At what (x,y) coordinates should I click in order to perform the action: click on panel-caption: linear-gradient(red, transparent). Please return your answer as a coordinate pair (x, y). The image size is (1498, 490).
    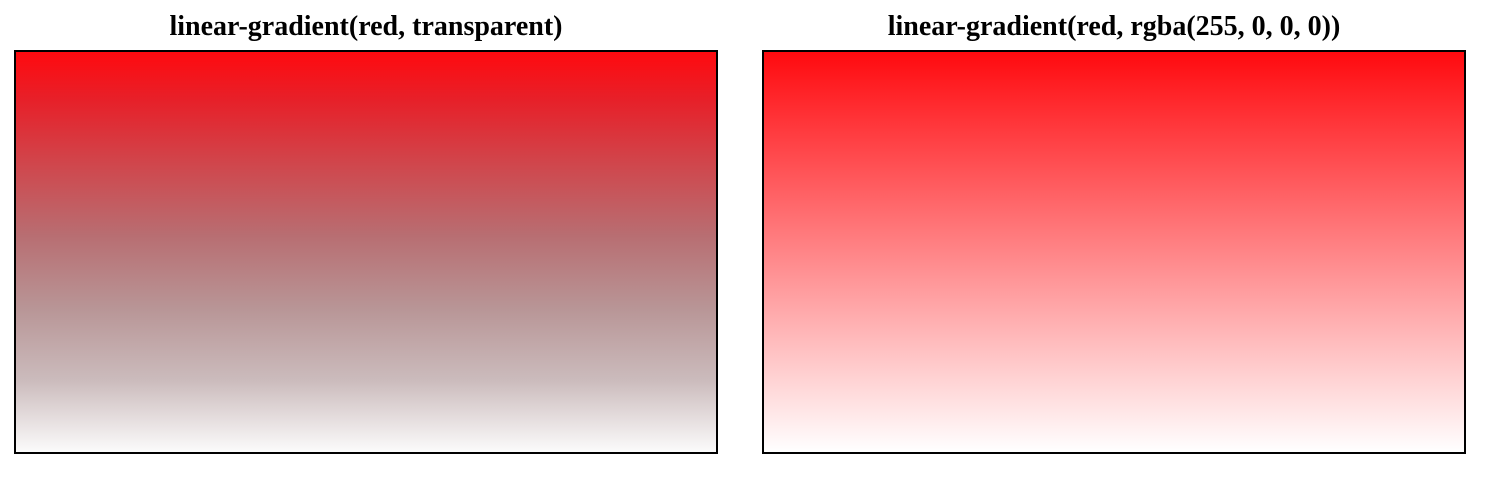
    Looking at the image, I should click on (366, 26).